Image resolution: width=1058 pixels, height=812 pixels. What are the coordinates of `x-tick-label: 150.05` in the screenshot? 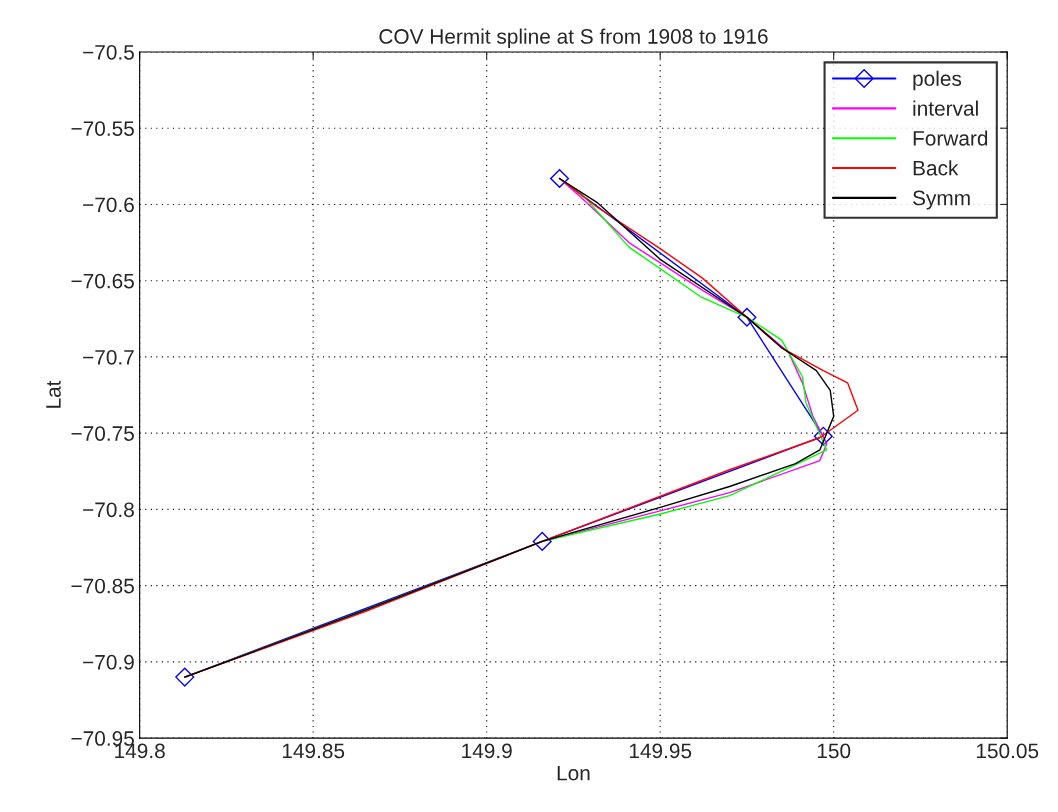 It's located at (1007, 751).